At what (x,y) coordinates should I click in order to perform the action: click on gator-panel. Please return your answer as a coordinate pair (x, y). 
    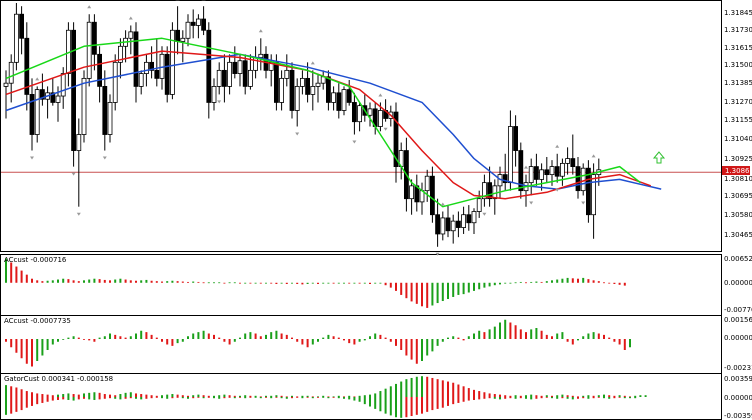
    Looking at the image, I should click on (326, 397).